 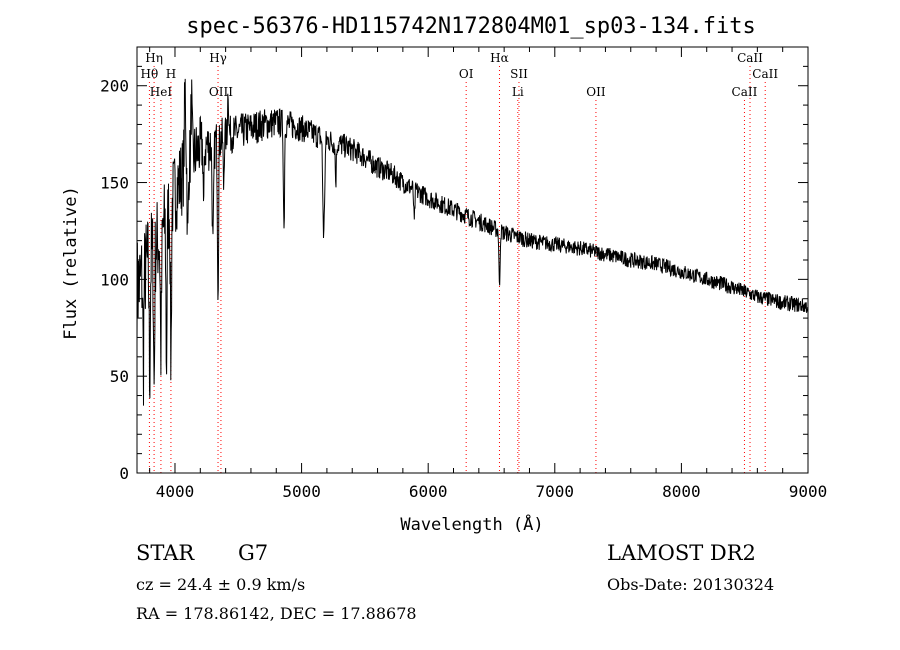 I want to click on line-marker-label: OII, so click(x=596, y=92).